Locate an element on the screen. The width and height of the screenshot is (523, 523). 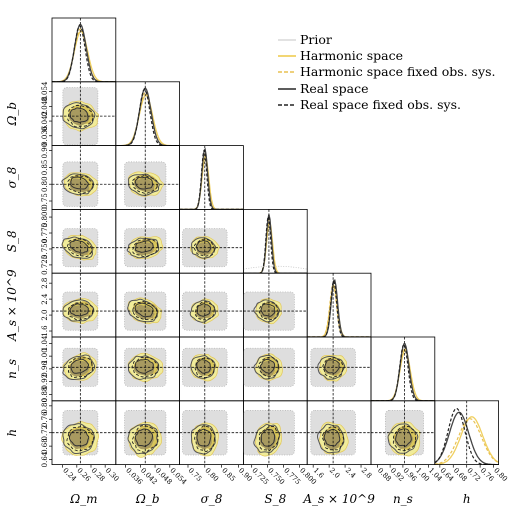
y-axis-label-sigma_8: σ_8 is located at coordinates (12, 177).